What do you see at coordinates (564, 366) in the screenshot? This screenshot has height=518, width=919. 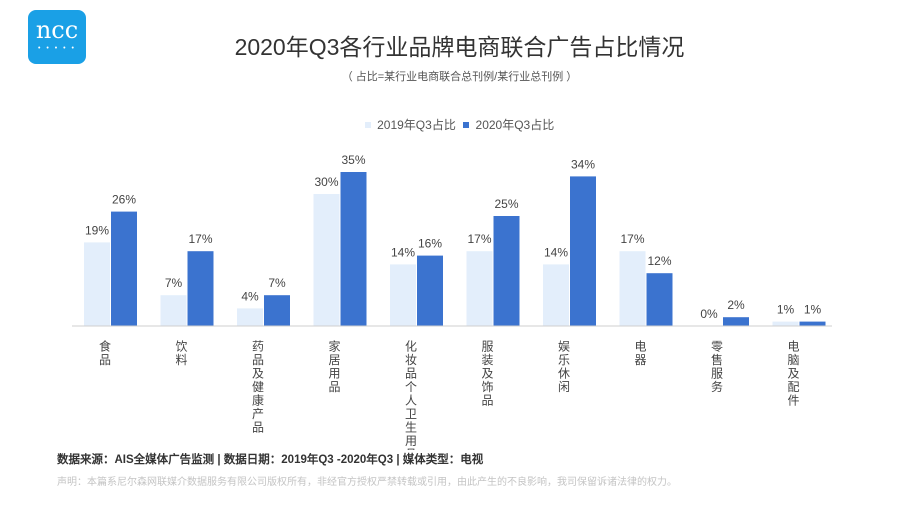 I see `category-label: 娱乐休闲` at bounding box center [564, 366].